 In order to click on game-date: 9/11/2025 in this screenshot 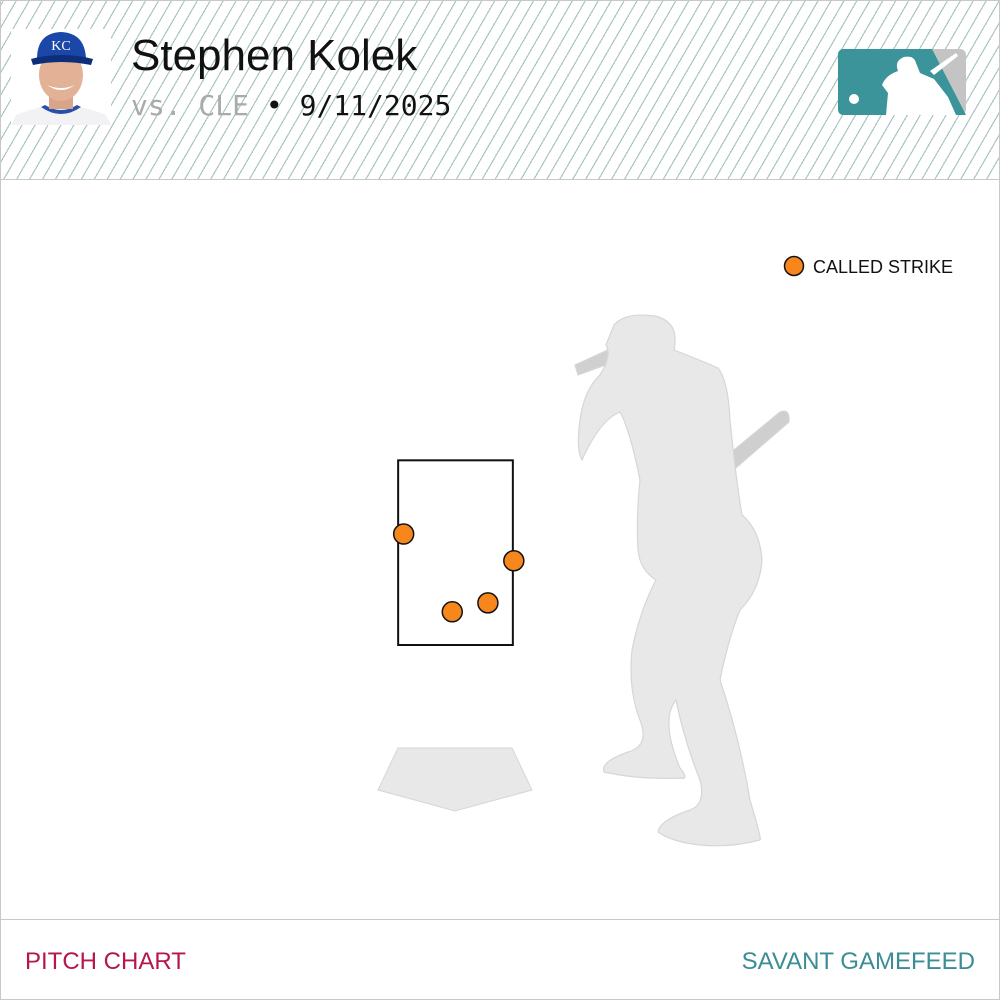, I will do `click(375, 105)`.